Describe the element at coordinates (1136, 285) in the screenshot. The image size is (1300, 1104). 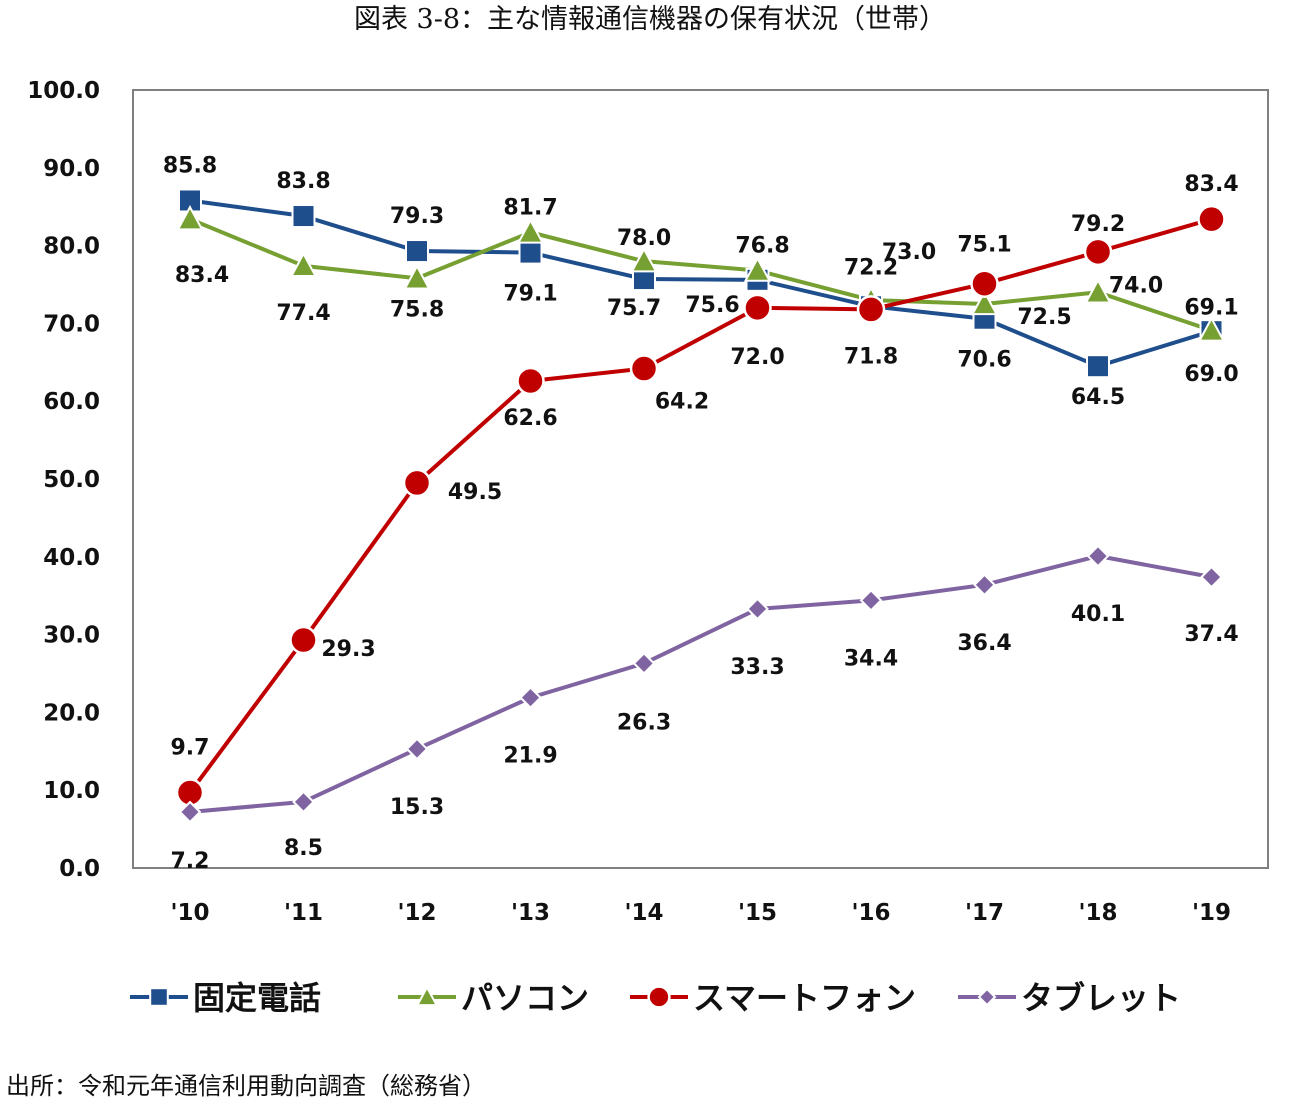
I see `data-label: 74.0` at that location.